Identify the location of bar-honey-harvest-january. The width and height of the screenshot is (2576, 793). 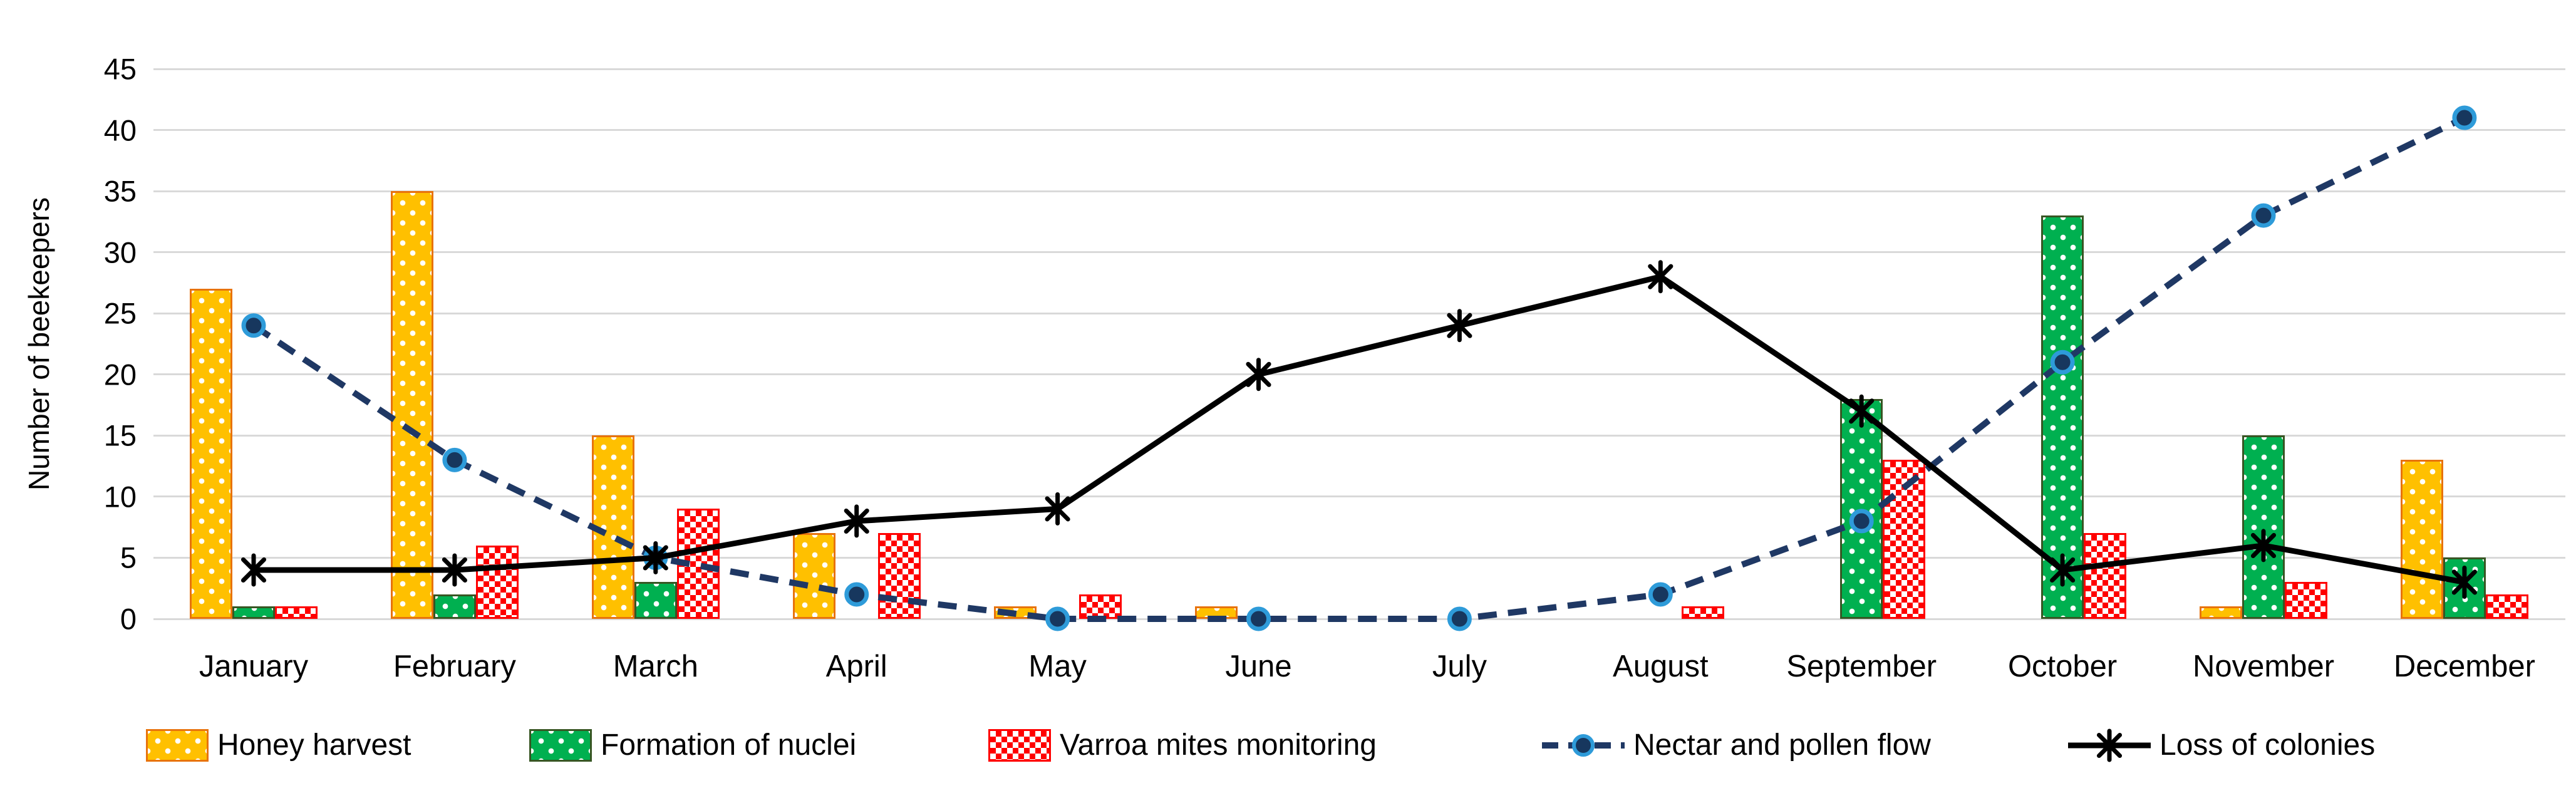
(211, 454).